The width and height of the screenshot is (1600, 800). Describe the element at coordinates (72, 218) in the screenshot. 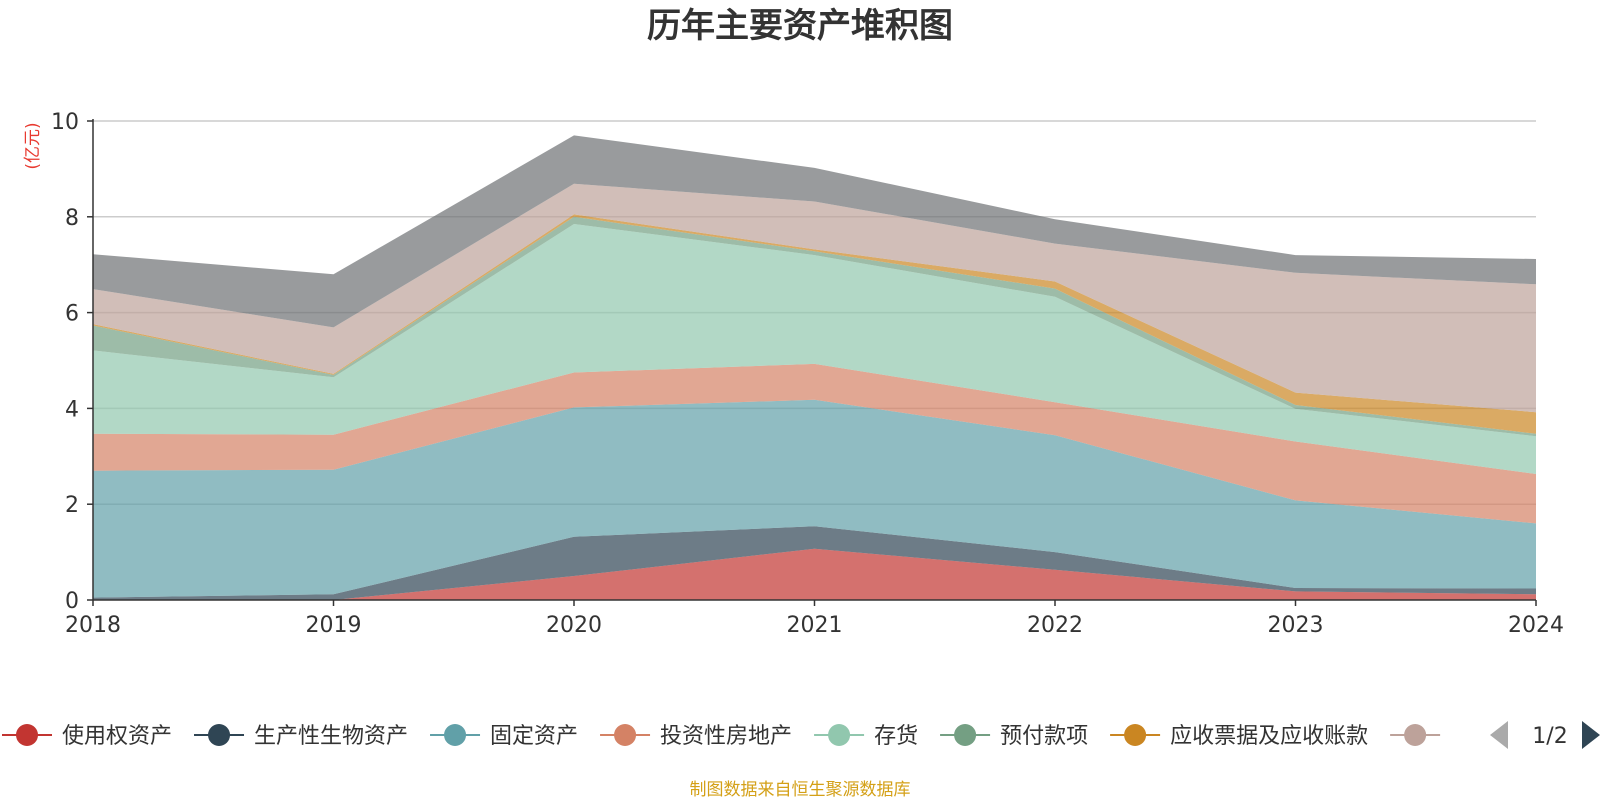

I see `y-tick-label-4: 8` at that location.